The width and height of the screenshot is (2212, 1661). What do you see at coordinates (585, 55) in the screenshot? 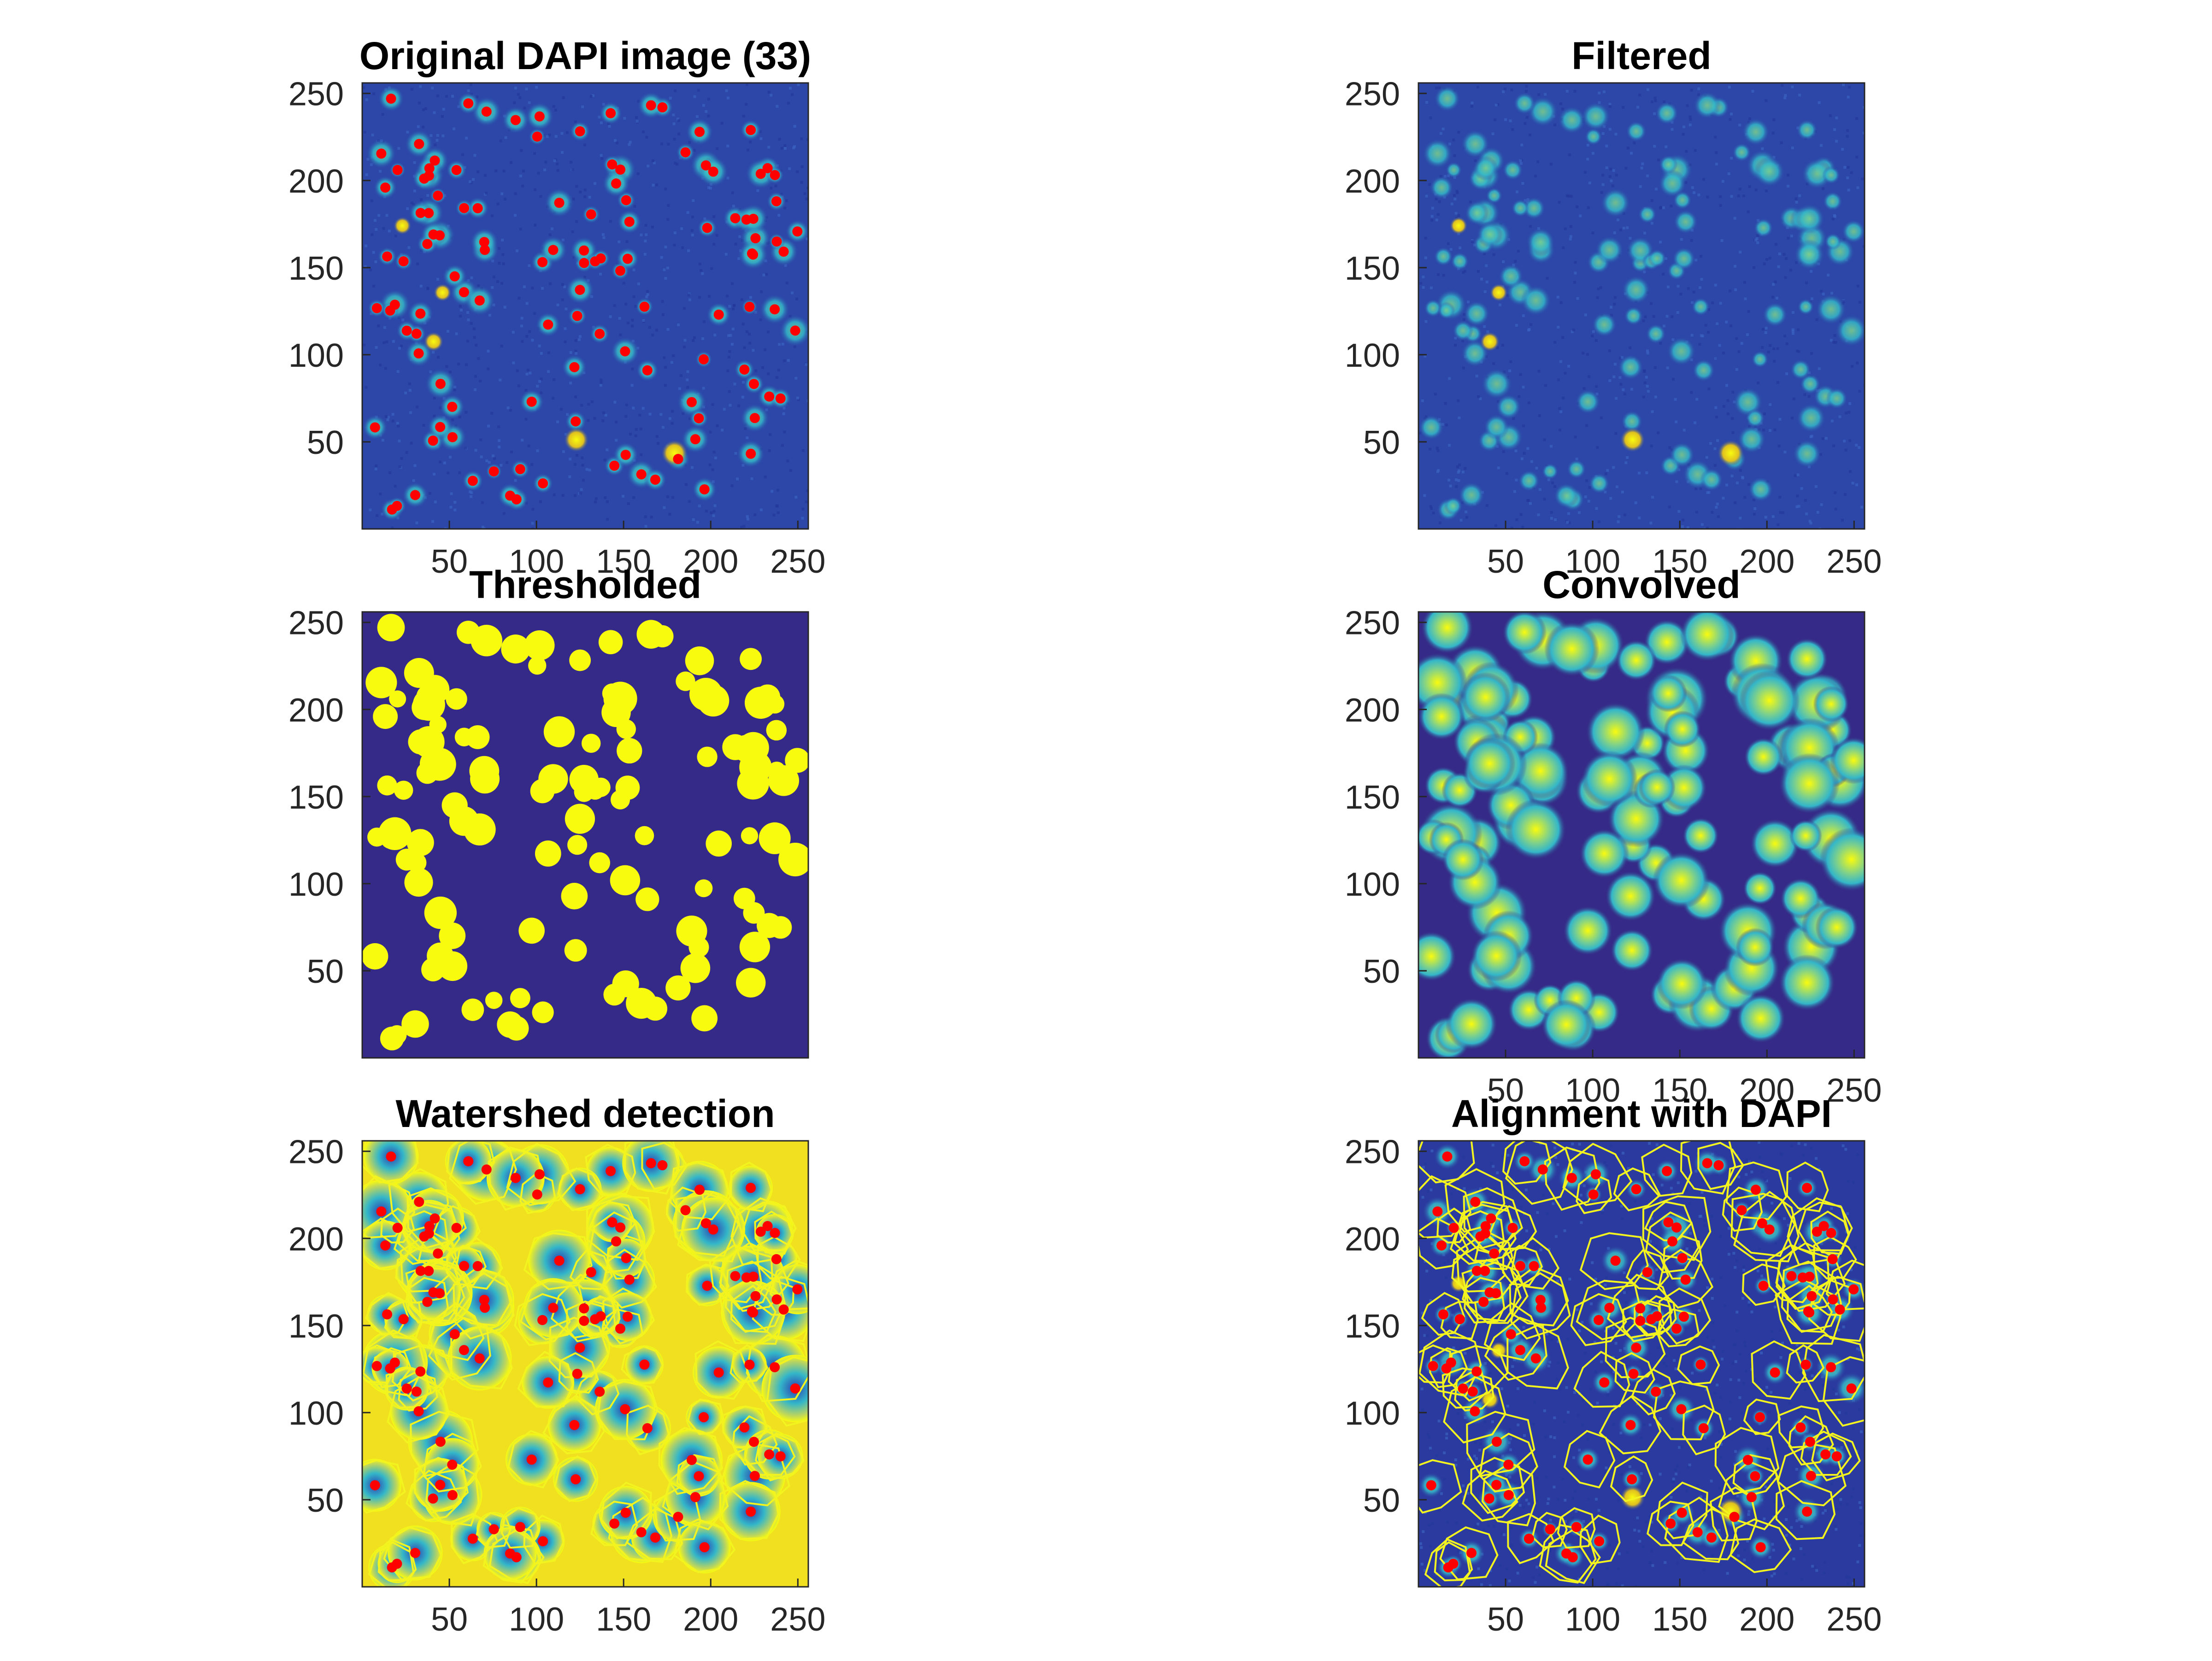
I see `original-title: Original DAPI image (33)` at bounding box center [585, 55].